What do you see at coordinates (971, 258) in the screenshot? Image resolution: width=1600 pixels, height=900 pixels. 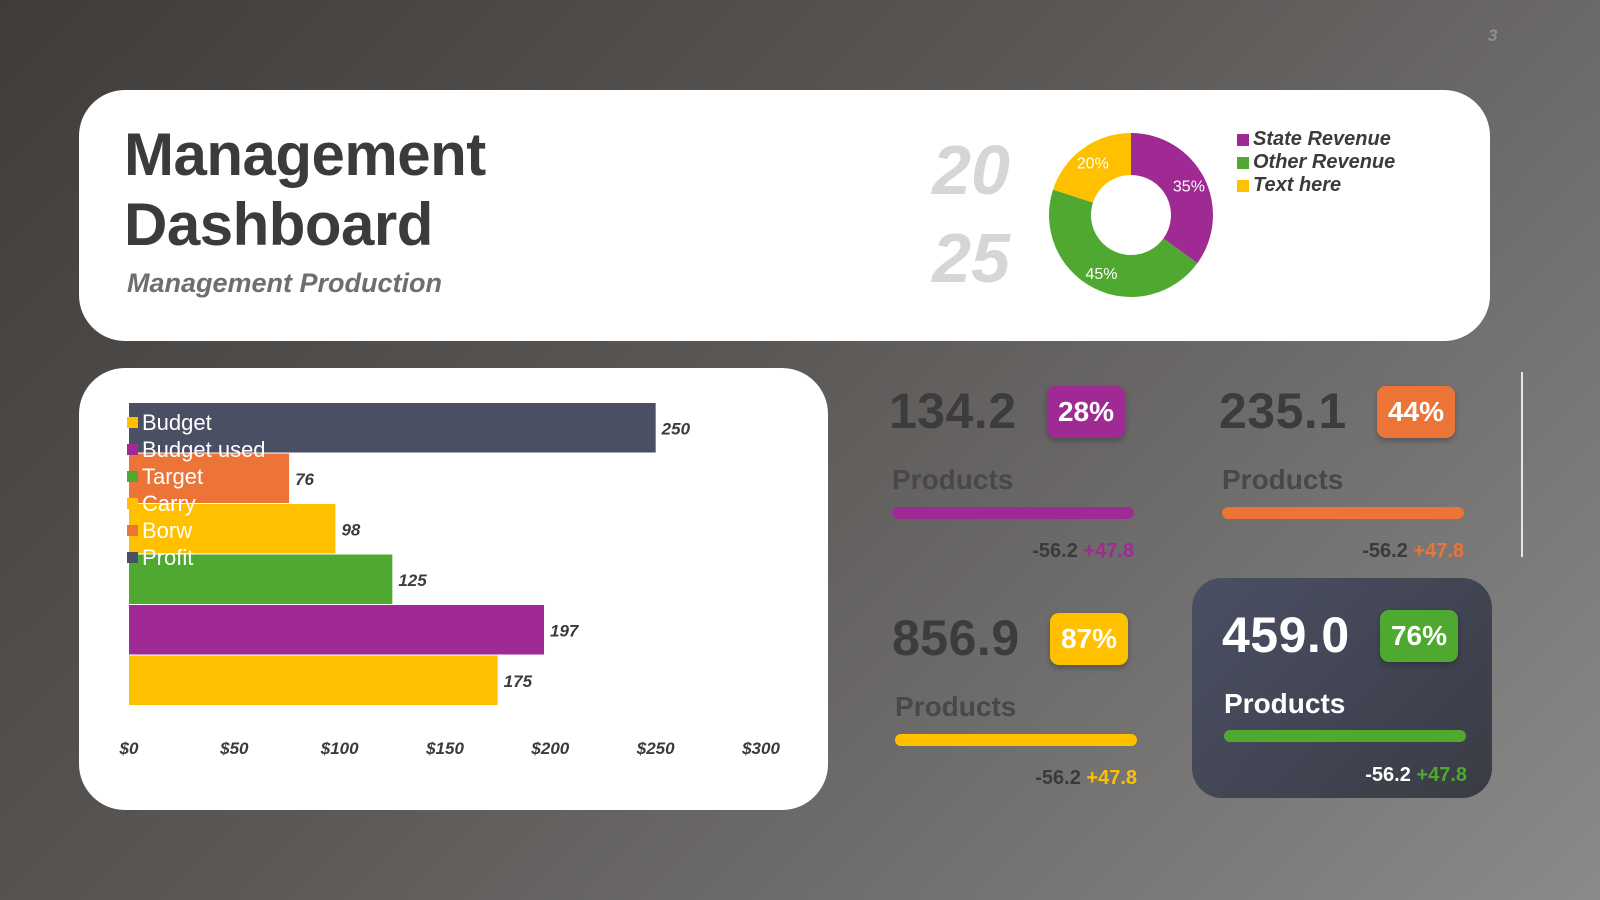 I see `year-line-2: 25` at bounding box center [971, 258].